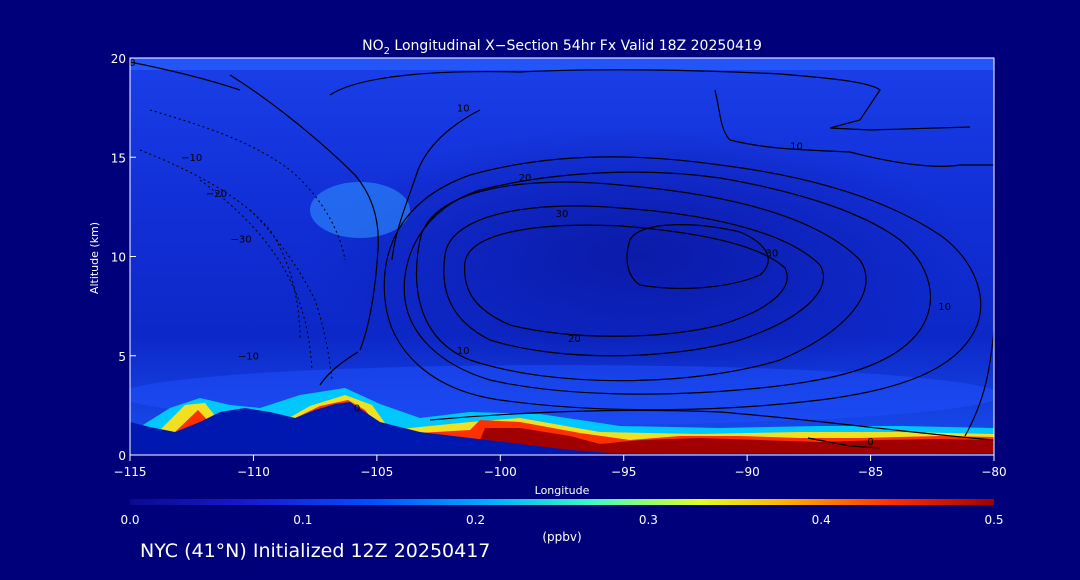 The image size is (1080, 580). I want to click on western-plume, so click(360, 210).